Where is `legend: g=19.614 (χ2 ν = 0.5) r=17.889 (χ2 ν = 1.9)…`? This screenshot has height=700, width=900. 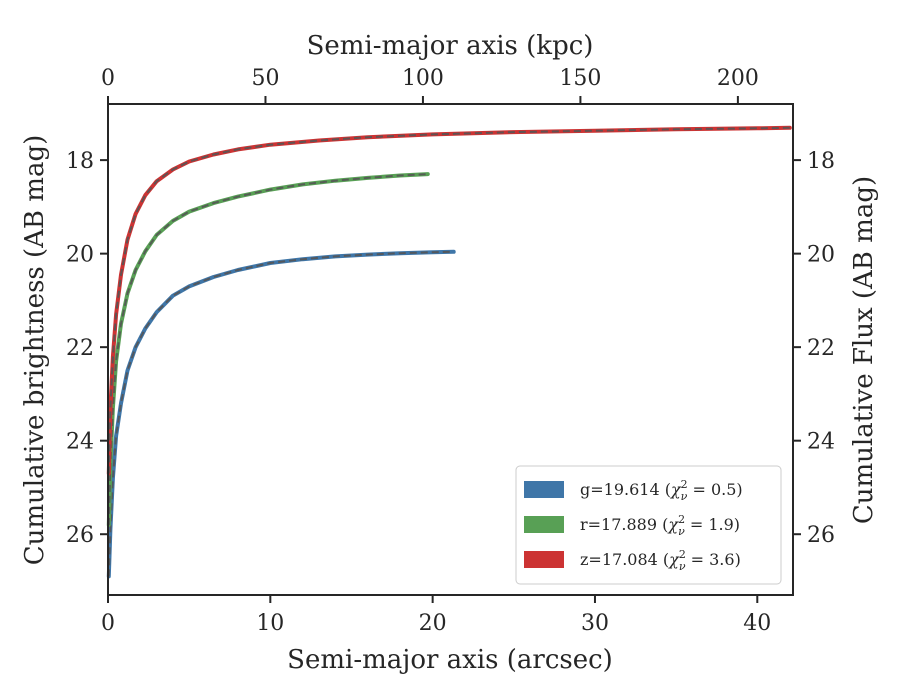
legend: g=19.614 (χ2 ν = 0.5) r=17.889 (χ2 ν = 1.9)… is located at coordinates (648, 525).